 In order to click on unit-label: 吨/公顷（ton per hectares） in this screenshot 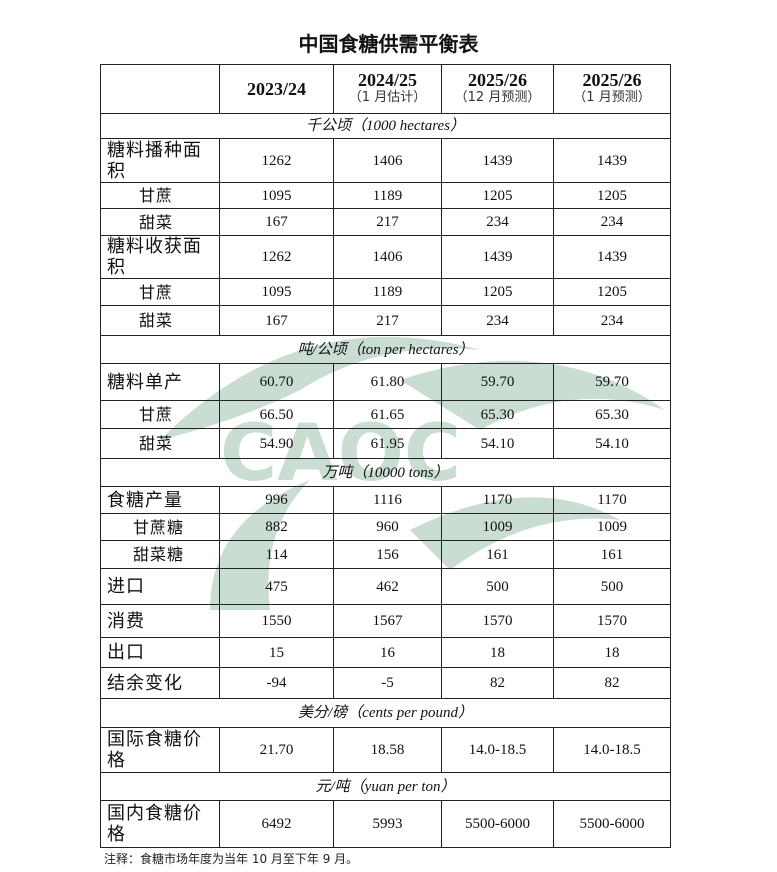, I will do `click(385, 349)`.